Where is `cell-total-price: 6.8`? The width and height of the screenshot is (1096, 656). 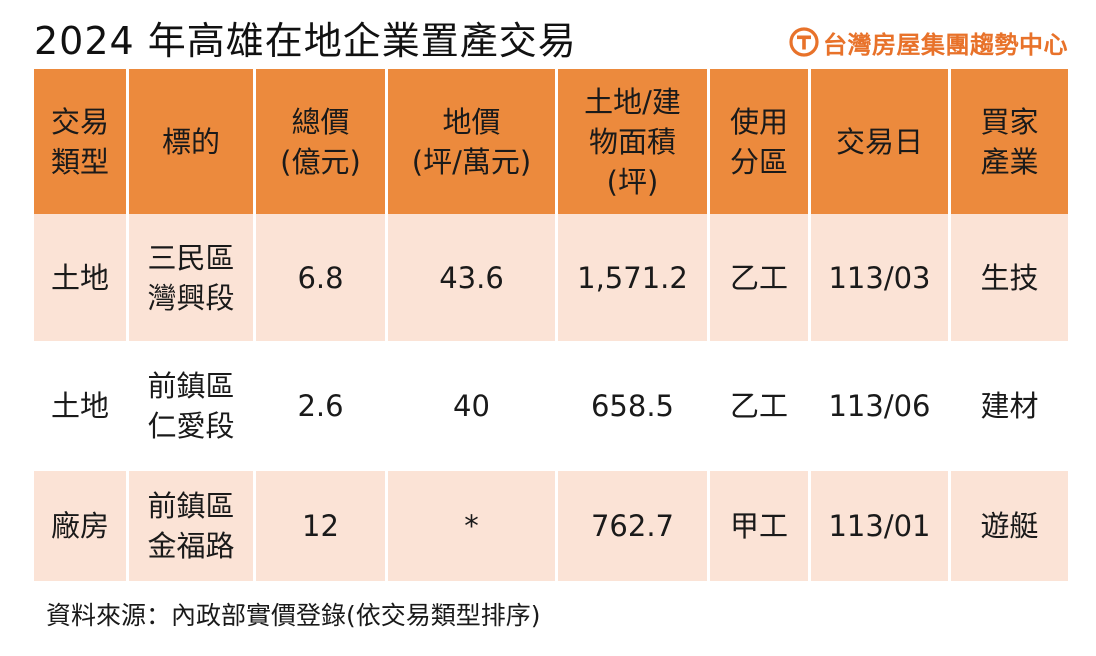 cell-total-price: 6.8 is located at coordinates (322, 277).